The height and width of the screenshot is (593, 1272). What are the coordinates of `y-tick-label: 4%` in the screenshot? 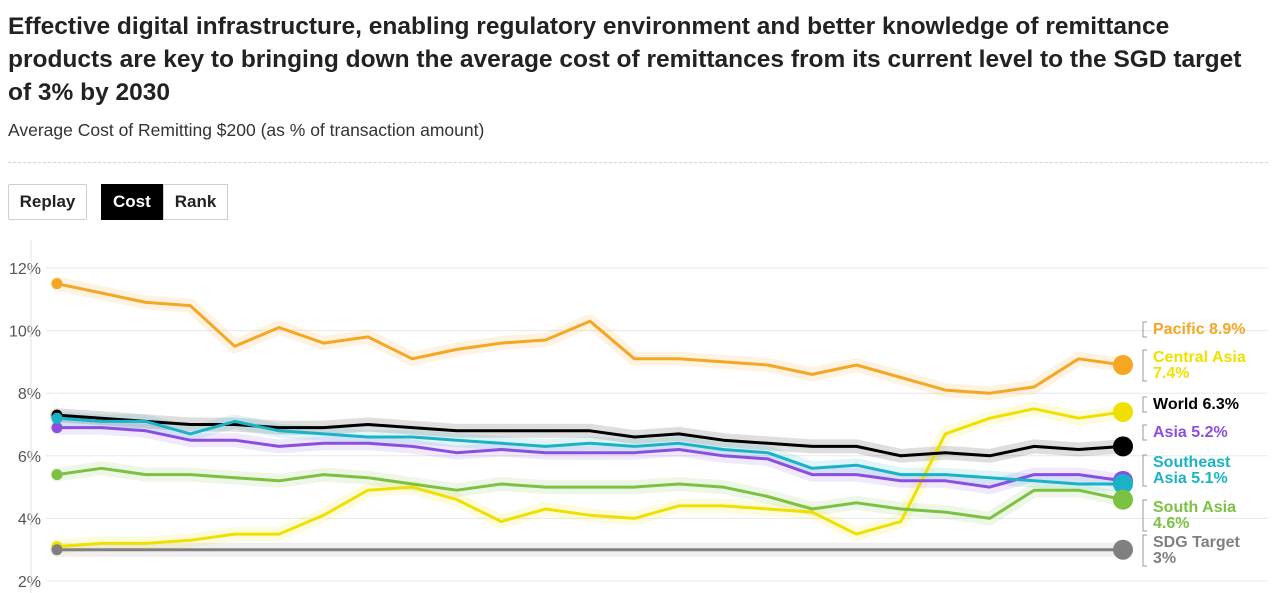 It's located at (29, 519).